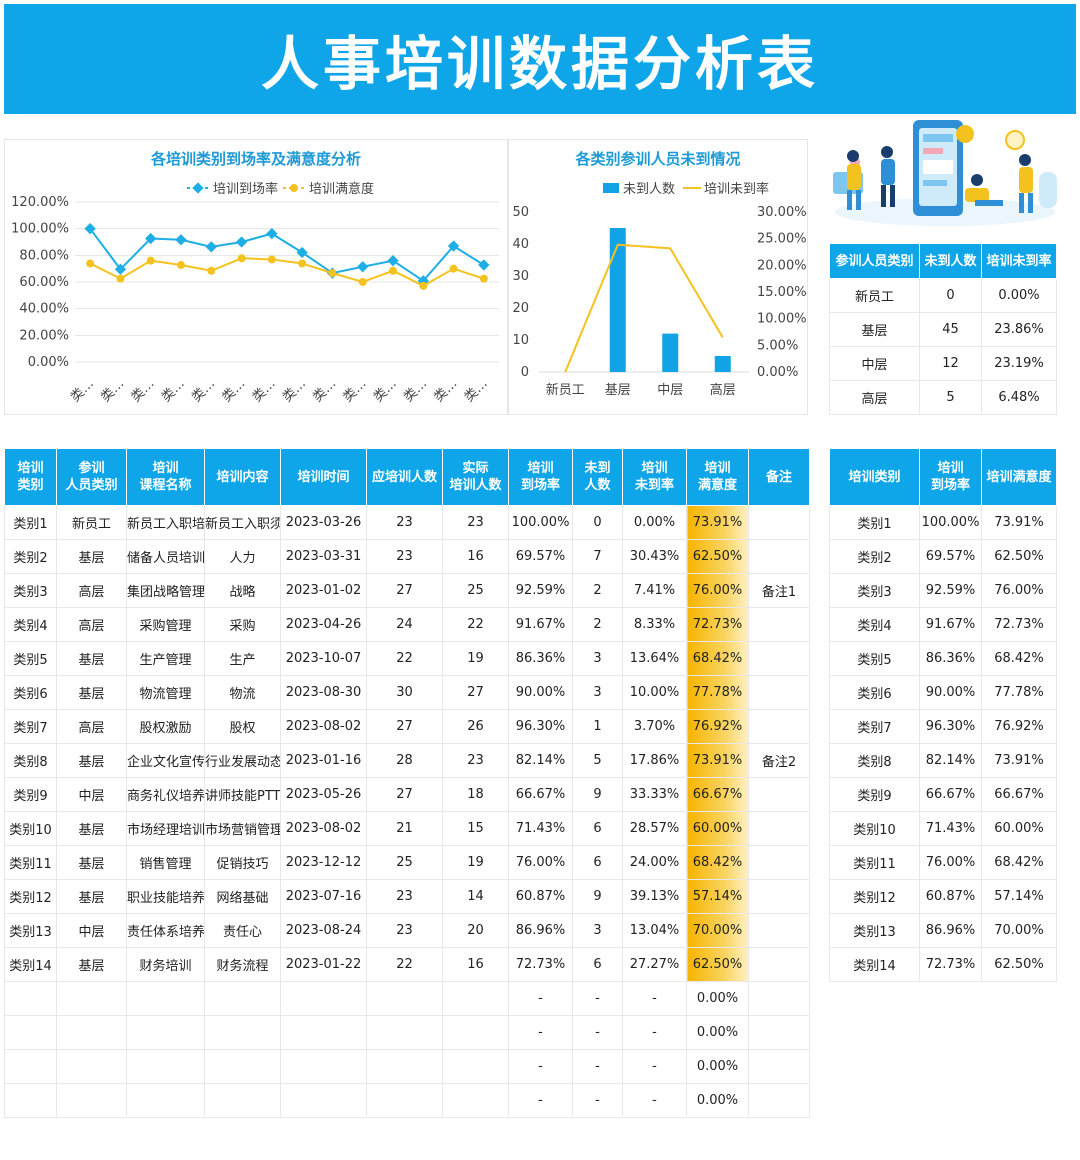 This screenshot has width=1080, height=1160. What do you see at coordinates (404, 624) in the screenshot?
I see `table-cell: 24` at bounding box center [404, 624].